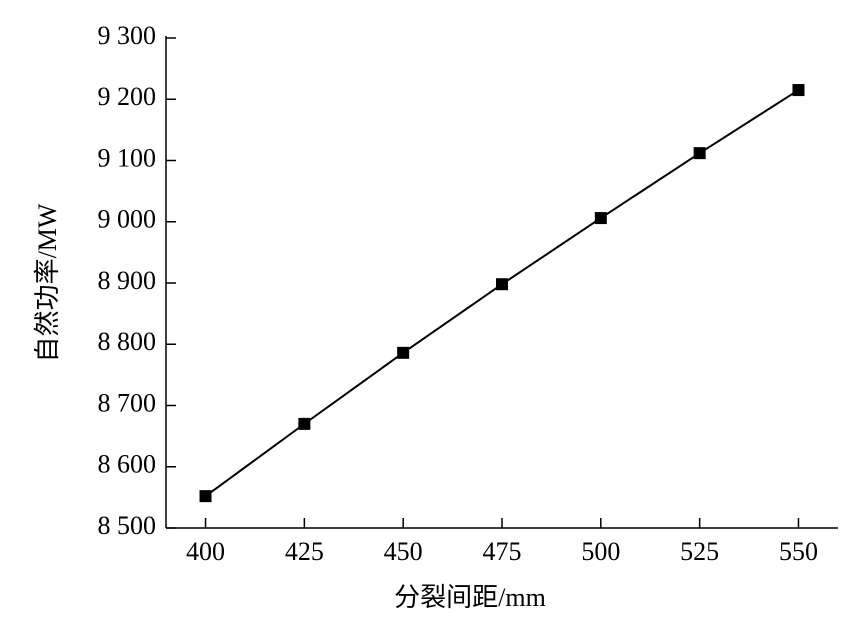  I want to click on x-tick-label: 525, so click(699, 551).